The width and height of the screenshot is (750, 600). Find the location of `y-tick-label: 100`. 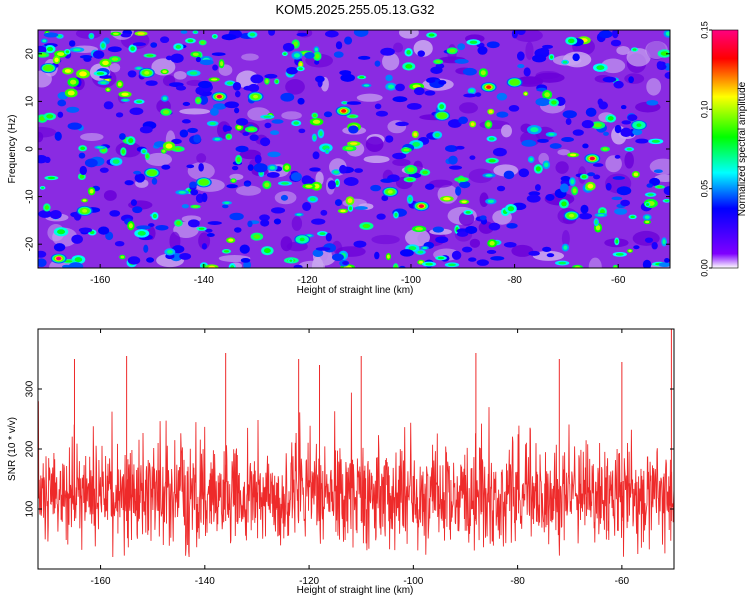

y-tick-label: 100 is located at coordinates (30, 508).